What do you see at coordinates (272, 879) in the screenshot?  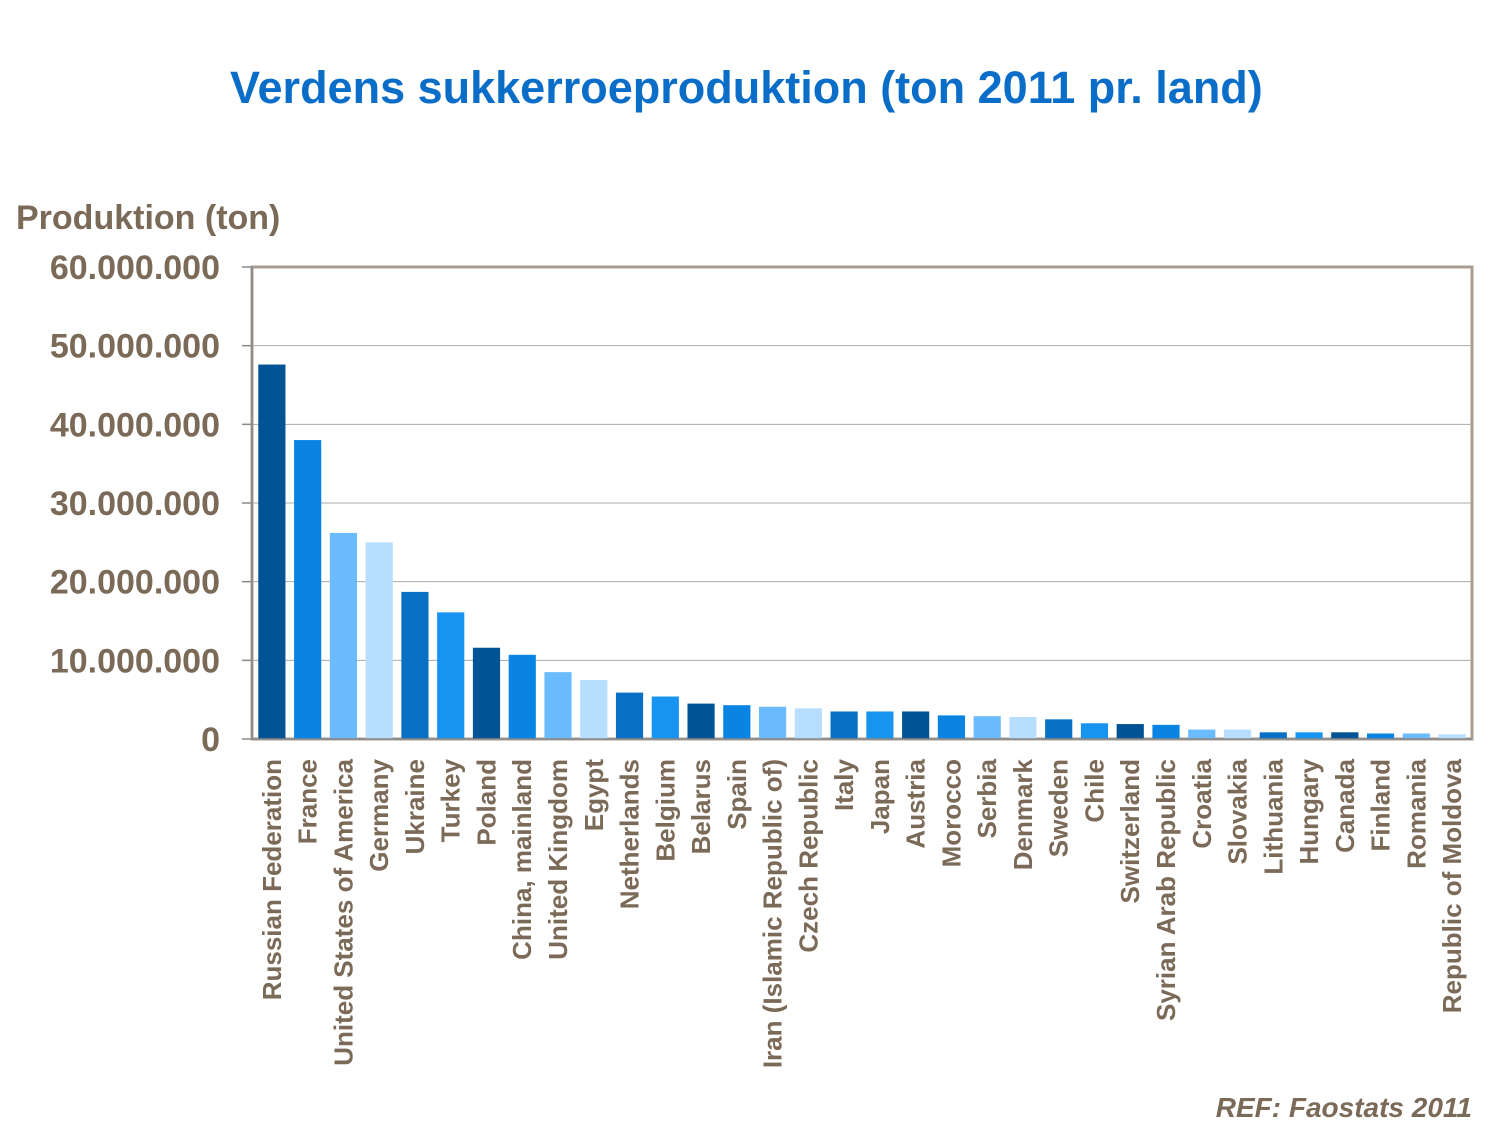 I see `x-tick-label: Russian Federation` at bounding box center [272, 879].